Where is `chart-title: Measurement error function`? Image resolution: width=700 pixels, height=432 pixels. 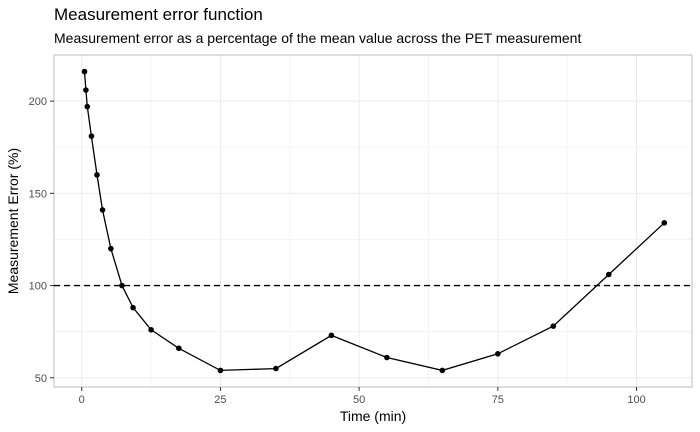 chart-title: Measurement error function is located at coordinates (158, 14).